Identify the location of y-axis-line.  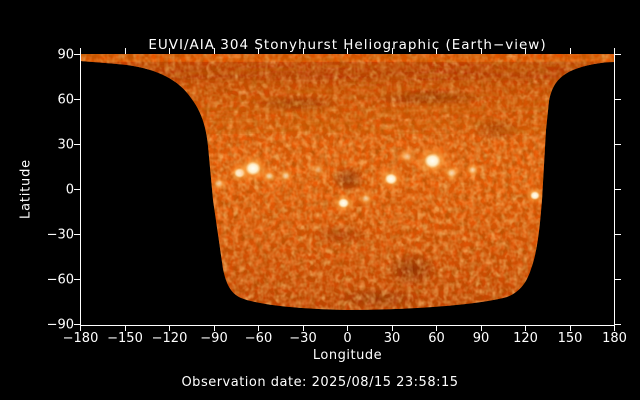
(80, 189).